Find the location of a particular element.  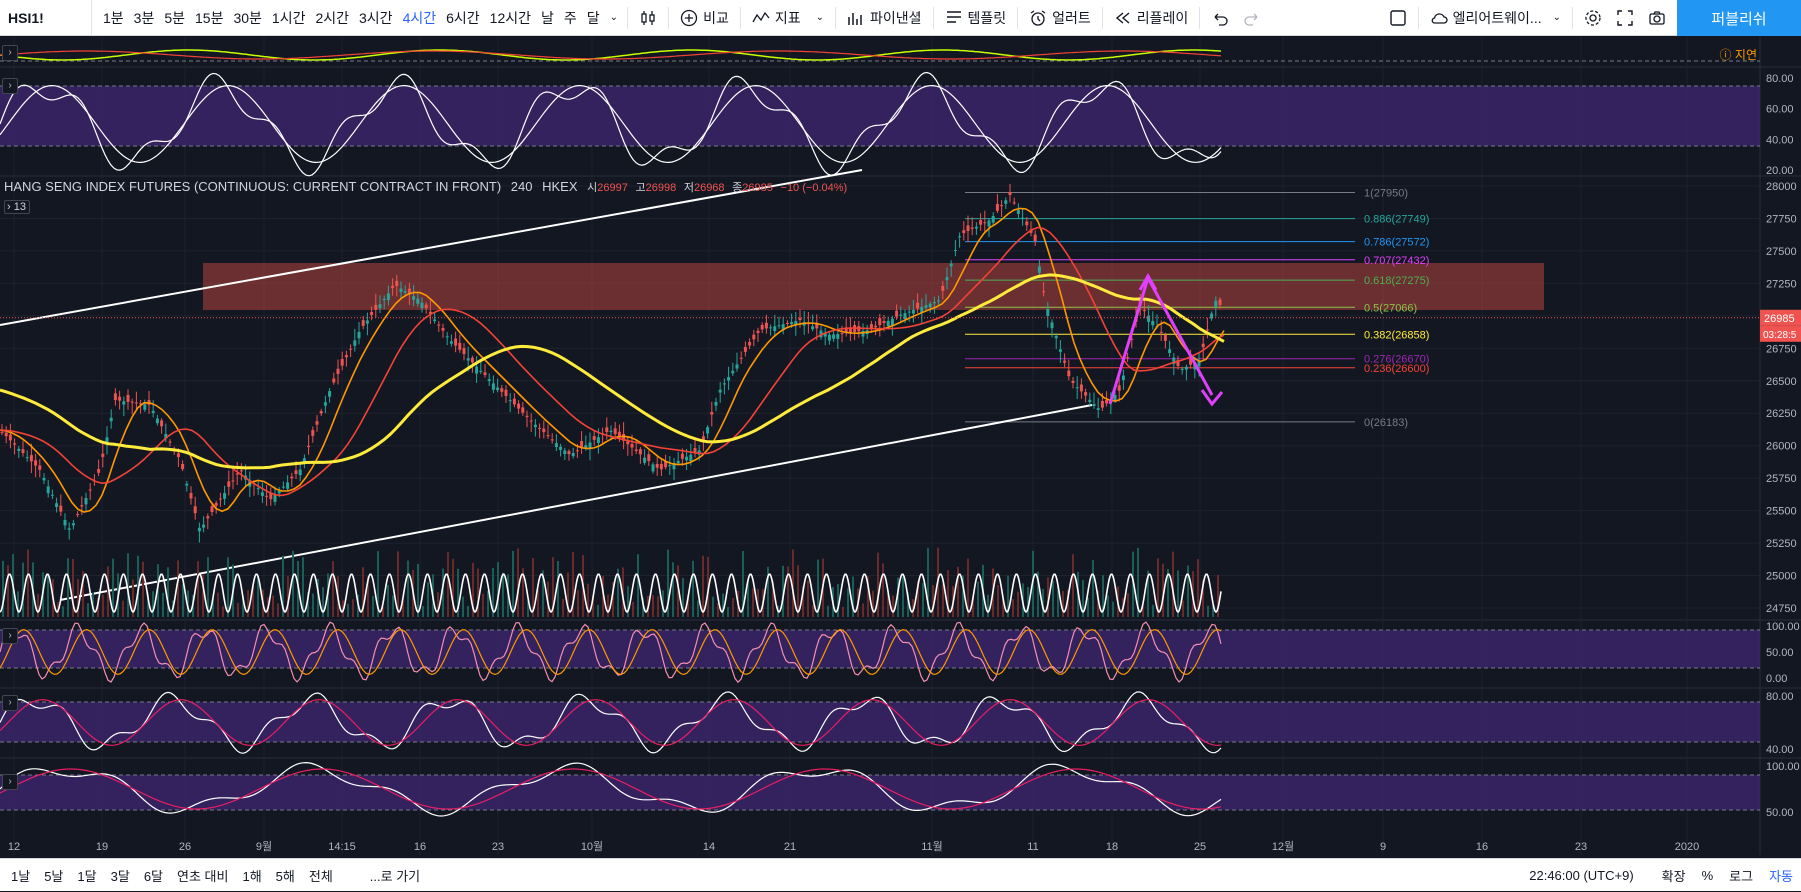

interval-dropdown-chevron-icon: ⌄ is located at coordinates (614, 17).